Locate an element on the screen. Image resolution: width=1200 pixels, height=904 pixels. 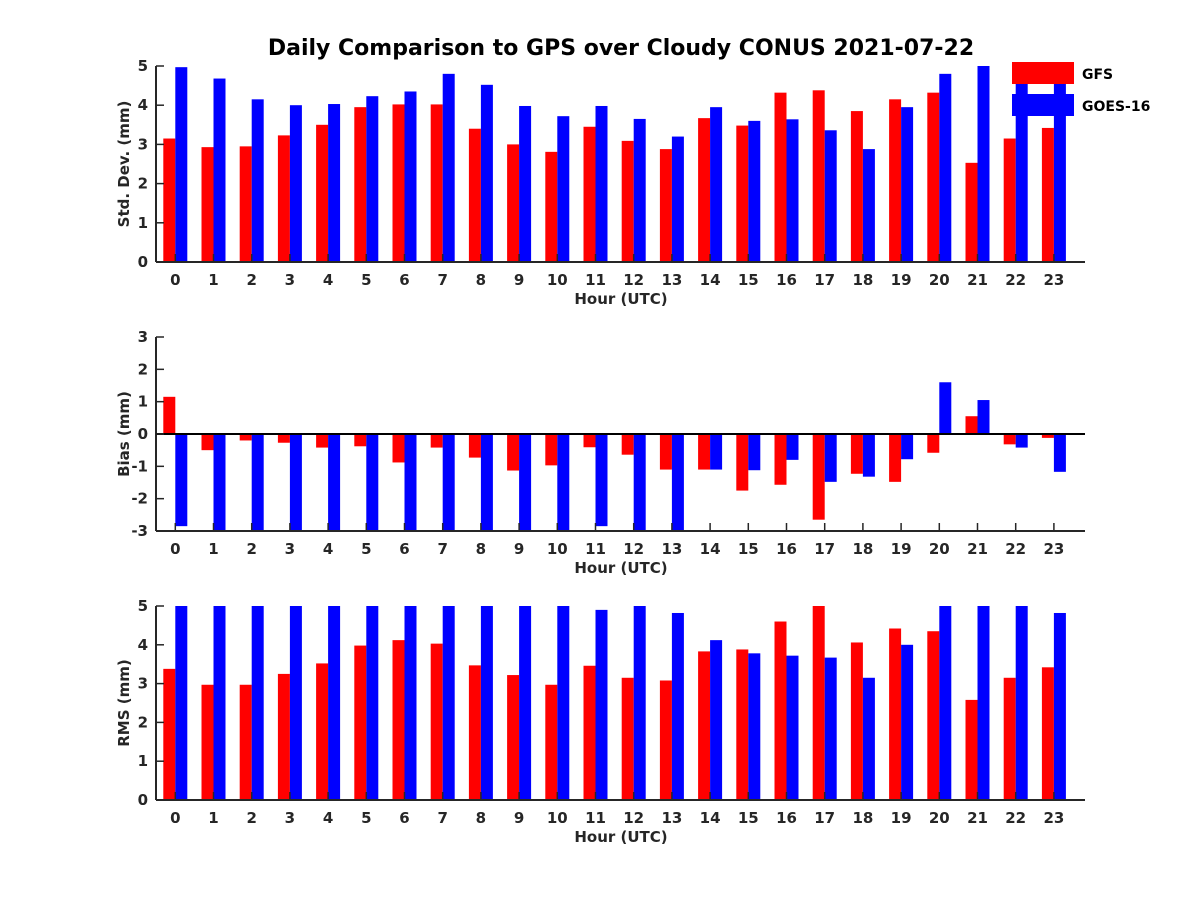
x-tick-label: 21 is located at coordinates (977, 818).